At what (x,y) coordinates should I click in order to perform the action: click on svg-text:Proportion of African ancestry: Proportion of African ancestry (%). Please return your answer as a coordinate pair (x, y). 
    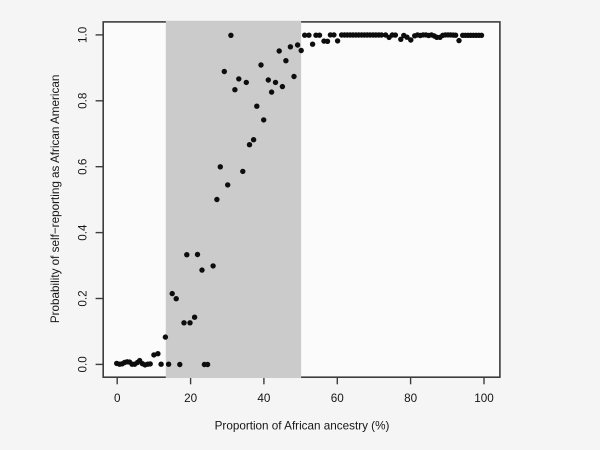
    Looking at the image, I should click on (302, 426).